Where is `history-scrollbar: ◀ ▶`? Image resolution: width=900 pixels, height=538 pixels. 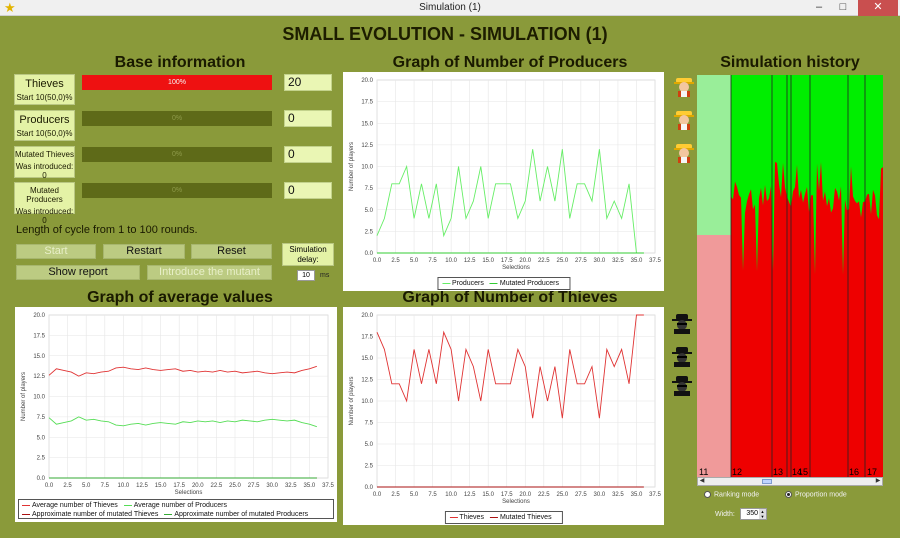
history-scrollbar: ◀ ▶ is located at coordinates (790, 481).